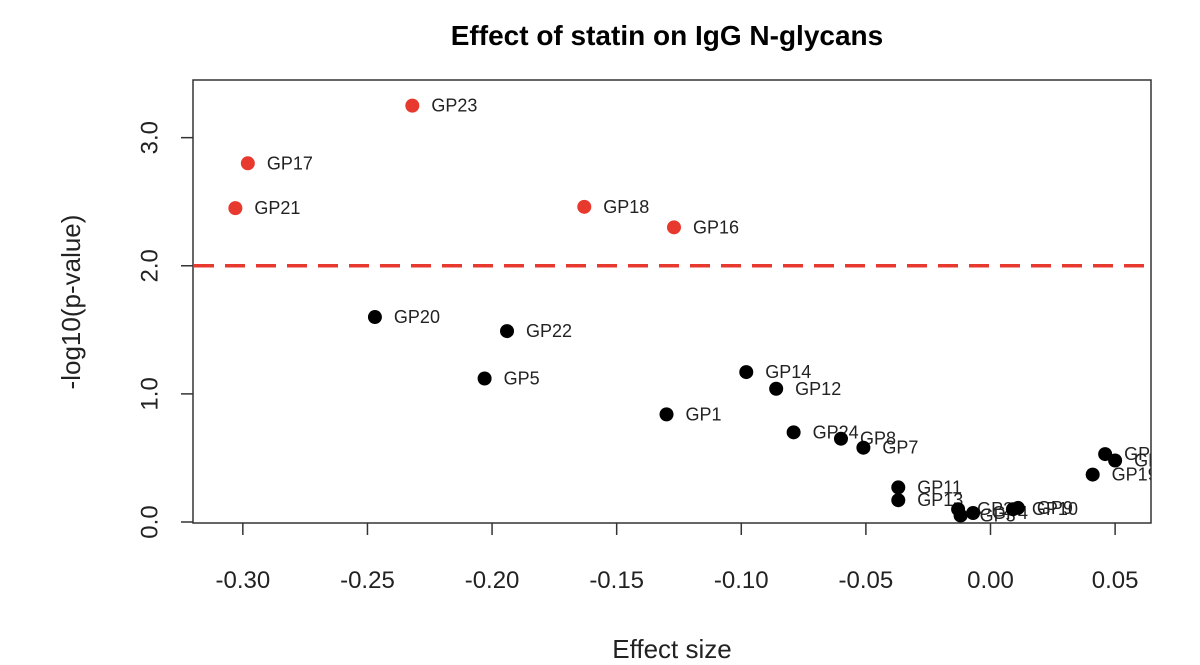 The image size is (1200, 665). What do you see at coordinates (746, 372) in the screenshot?
I see `point-gp14` at bounding box center [746, 372].